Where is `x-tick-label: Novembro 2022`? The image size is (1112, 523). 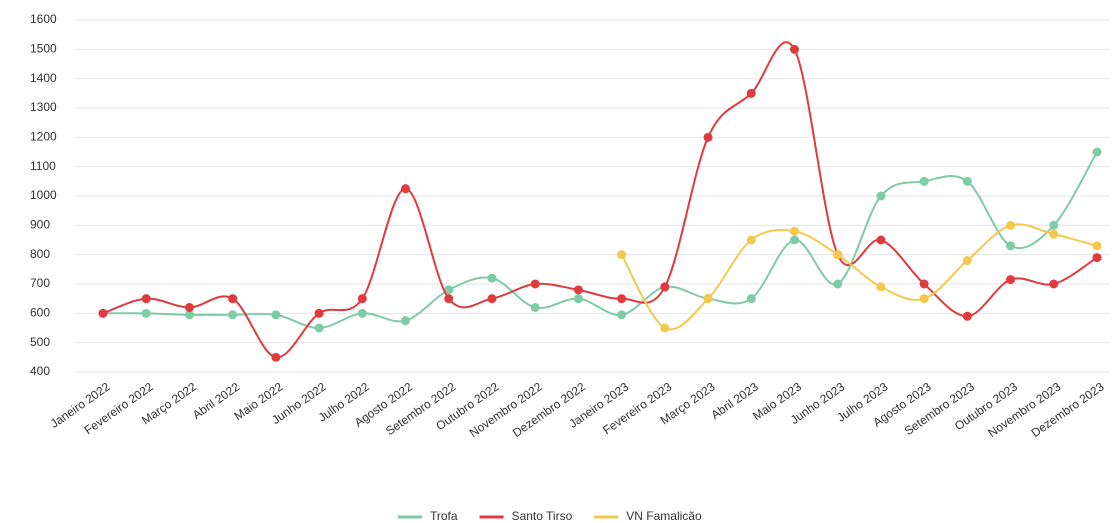
x-tick-label: Novembro 2022 is located at coordinates (506, 409).